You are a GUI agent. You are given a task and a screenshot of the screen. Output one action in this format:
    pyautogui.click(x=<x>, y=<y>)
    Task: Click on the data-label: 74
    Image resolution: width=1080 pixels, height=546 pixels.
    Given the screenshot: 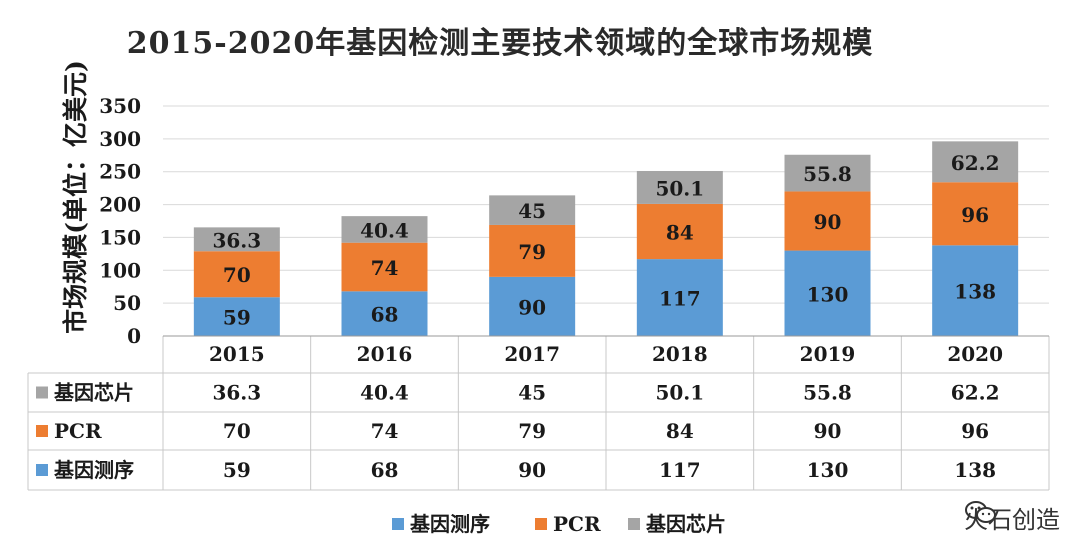 What is the action you would take?
    pyautogui.click(x=385, y=268)
    